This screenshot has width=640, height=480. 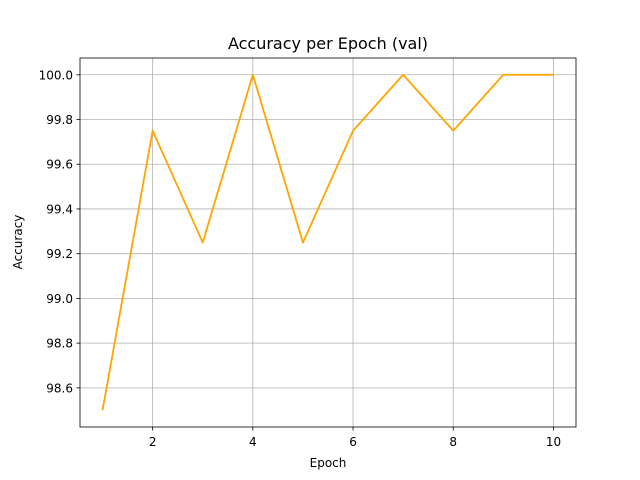 I want to click on y-axis-label: Accuracy, so click(x=18, y=242).